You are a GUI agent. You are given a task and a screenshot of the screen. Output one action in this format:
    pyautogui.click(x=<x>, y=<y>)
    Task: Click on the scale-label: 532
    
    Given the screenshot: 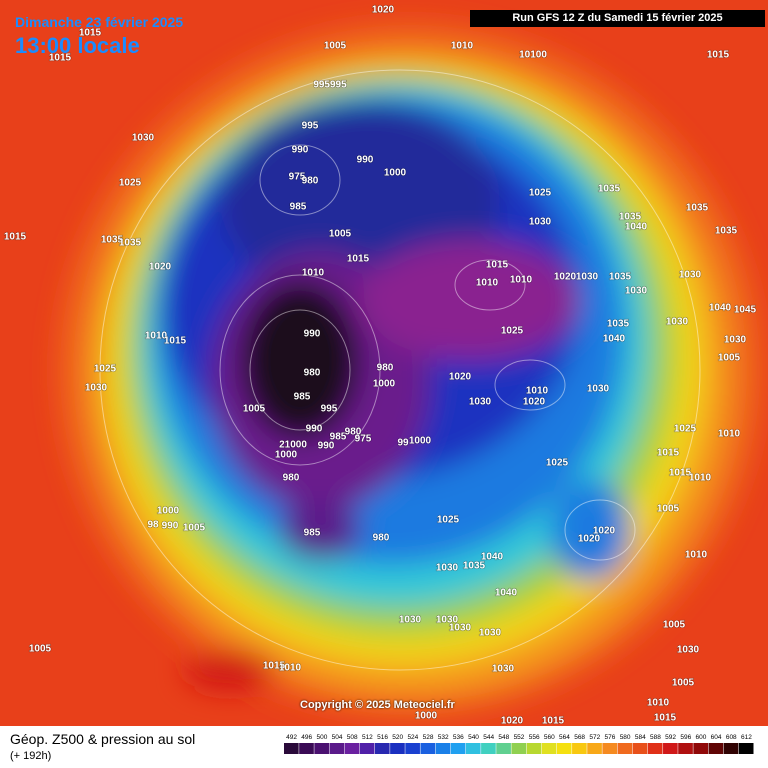 What is the action you would take?
    pyautogui.click(x=443, y=737)
    